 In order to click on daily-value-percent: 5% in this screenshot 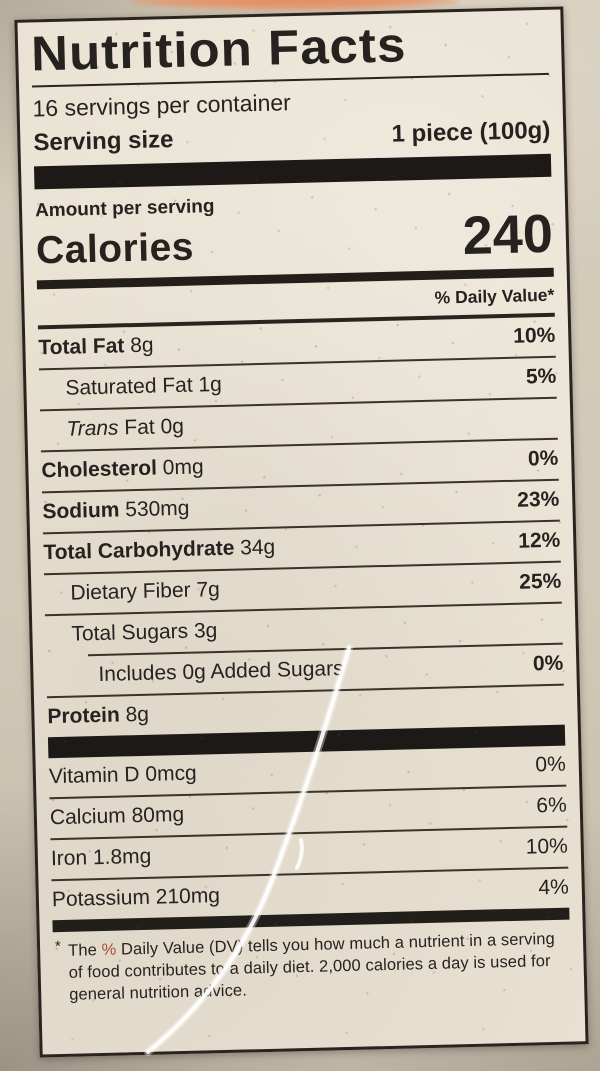, I will do `click(541, 376)`.